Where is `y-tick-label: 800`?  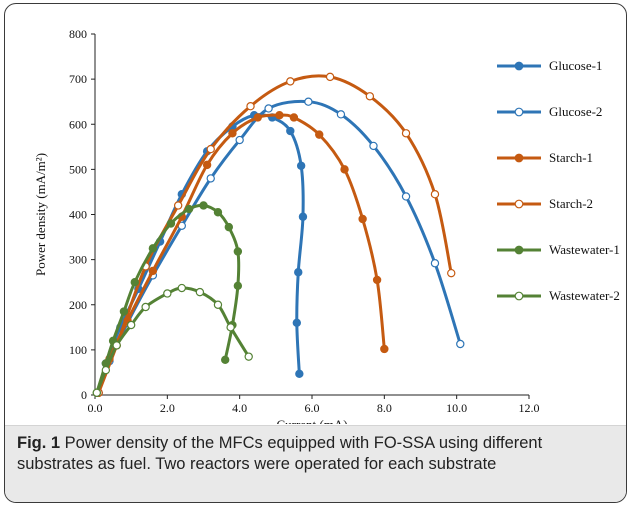
y-tick-label: 800 is located at coordinates (78, 34).